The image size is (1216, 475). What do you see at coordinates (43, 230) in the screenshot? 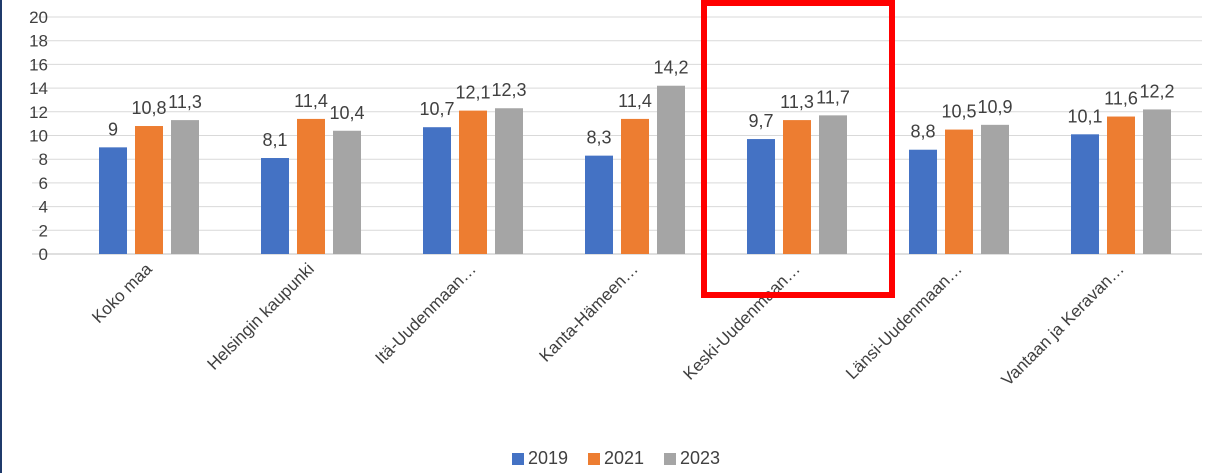
I see `y-tick-label: 2` at bounding box center [43, 230].